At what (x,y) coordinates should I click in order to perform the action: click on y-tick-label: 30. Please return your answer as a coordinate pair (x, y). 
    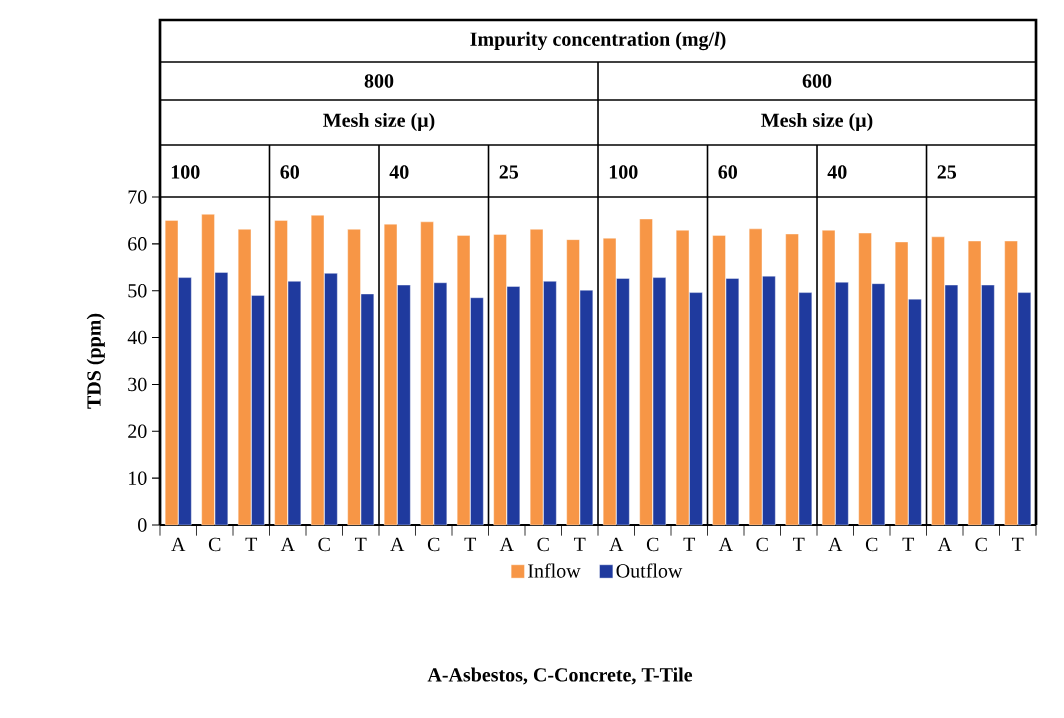
    Looking at the image, I should click on (137, 384).